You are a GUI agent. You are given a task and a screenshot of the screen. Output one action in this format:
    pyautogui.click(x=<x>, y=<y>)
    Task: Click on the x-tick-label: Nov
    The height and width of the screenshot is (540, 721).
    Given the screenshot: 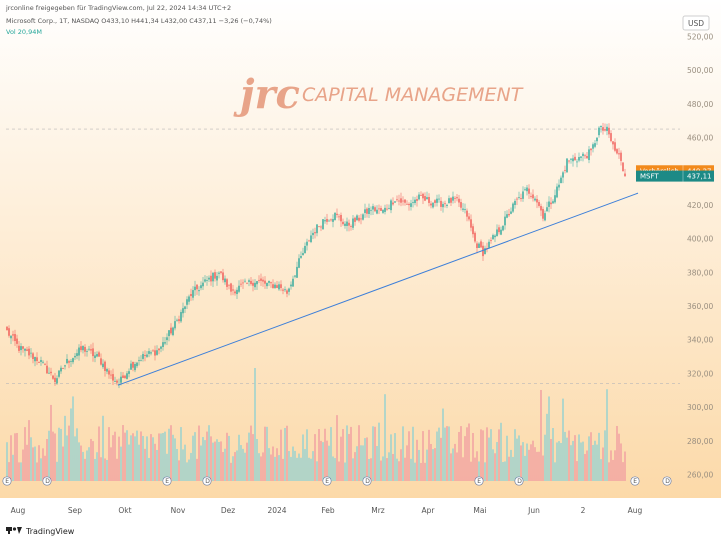 What is the action you would take?
    pyautogui.click(x=178, y=510)
    